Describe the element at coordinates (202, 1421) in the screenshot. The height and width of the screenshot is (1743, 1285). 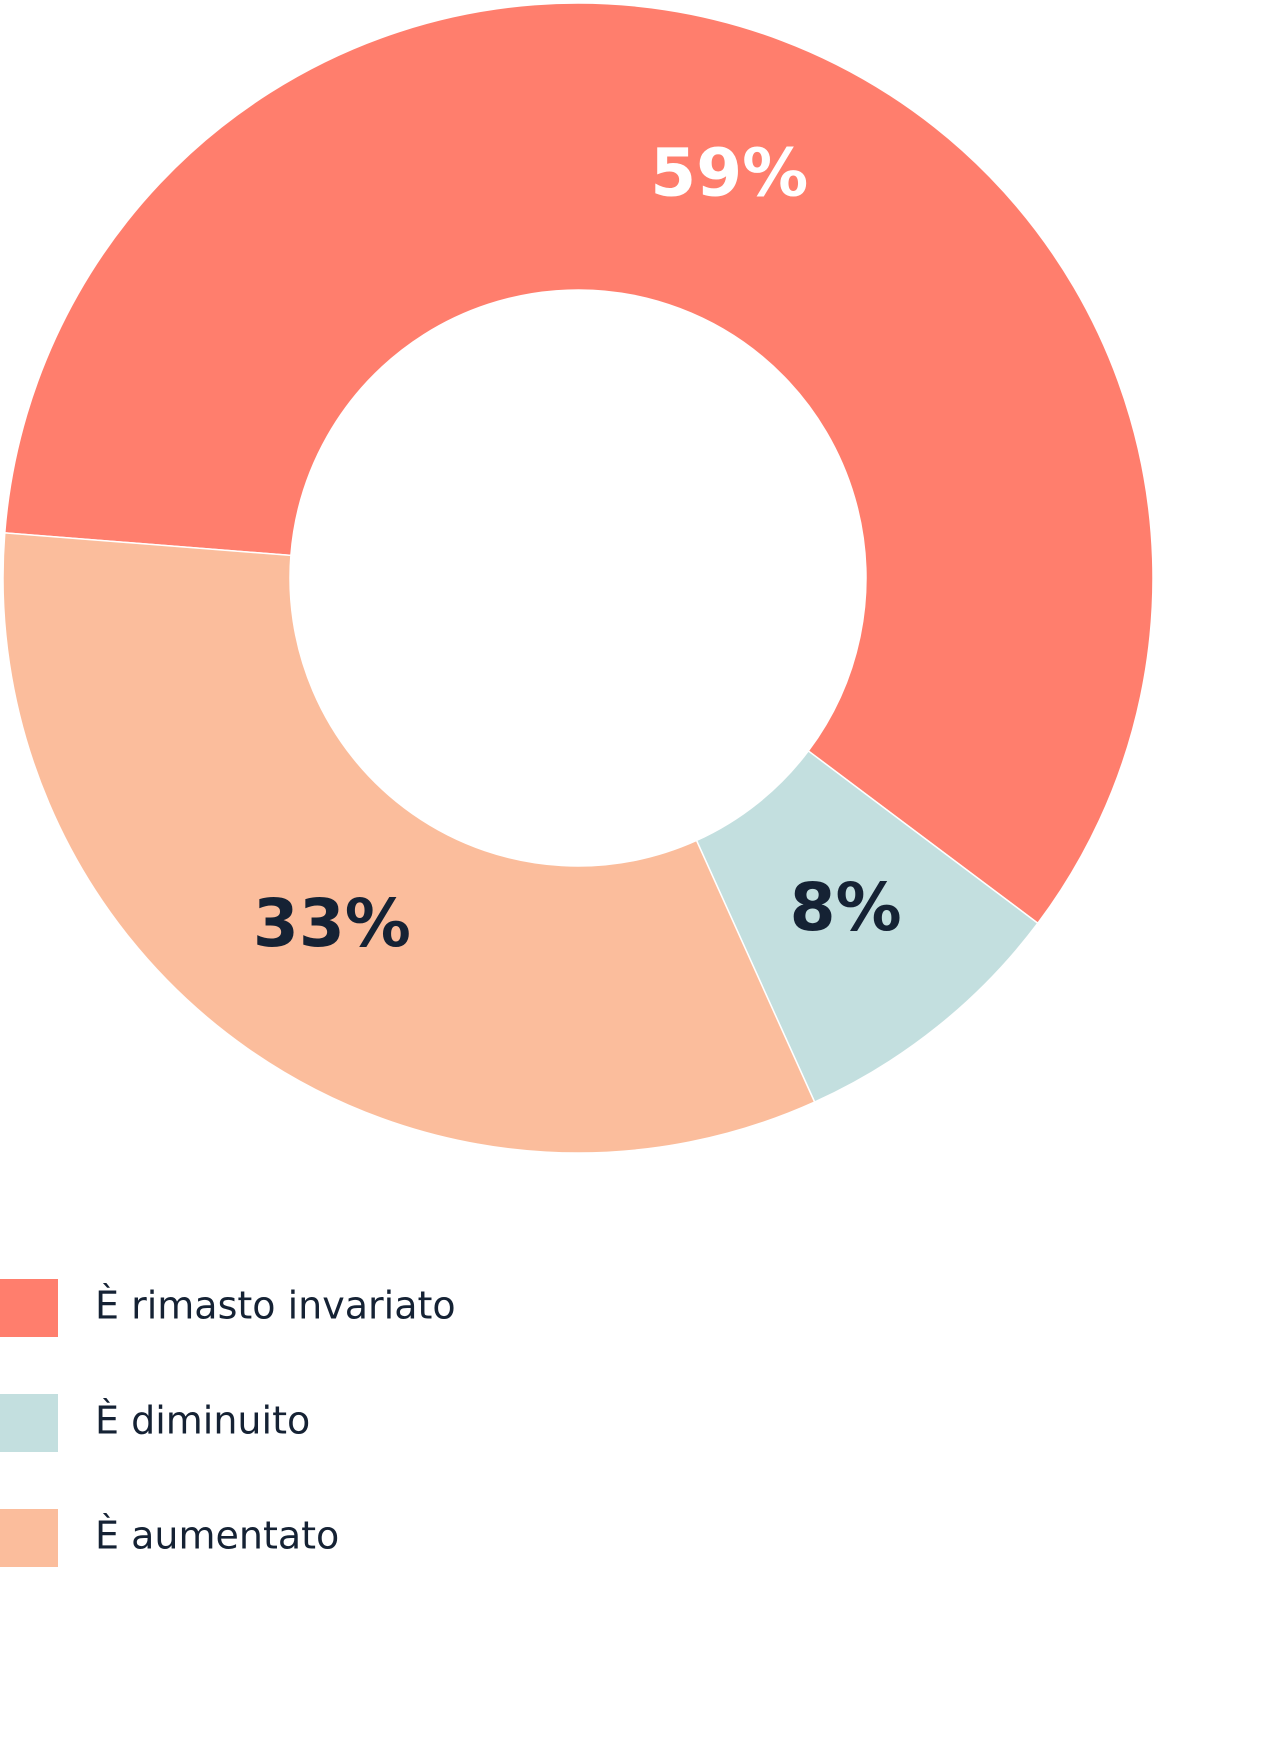
I see `legend-label: È diminuito` at that location.